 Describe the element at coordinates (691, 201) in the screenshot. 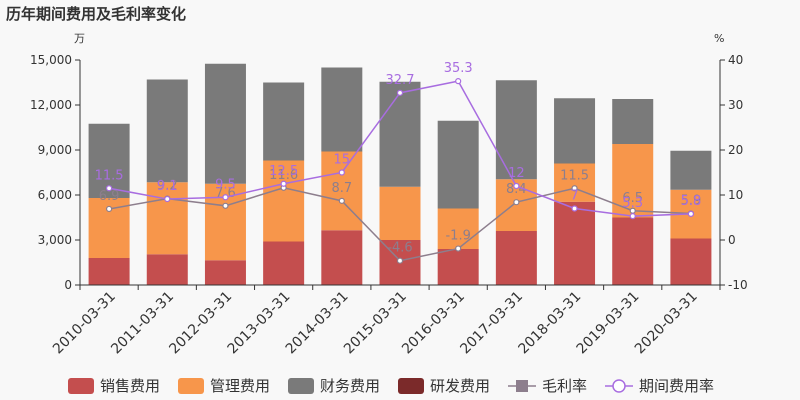

I see `data-label: 5.8` at that location.